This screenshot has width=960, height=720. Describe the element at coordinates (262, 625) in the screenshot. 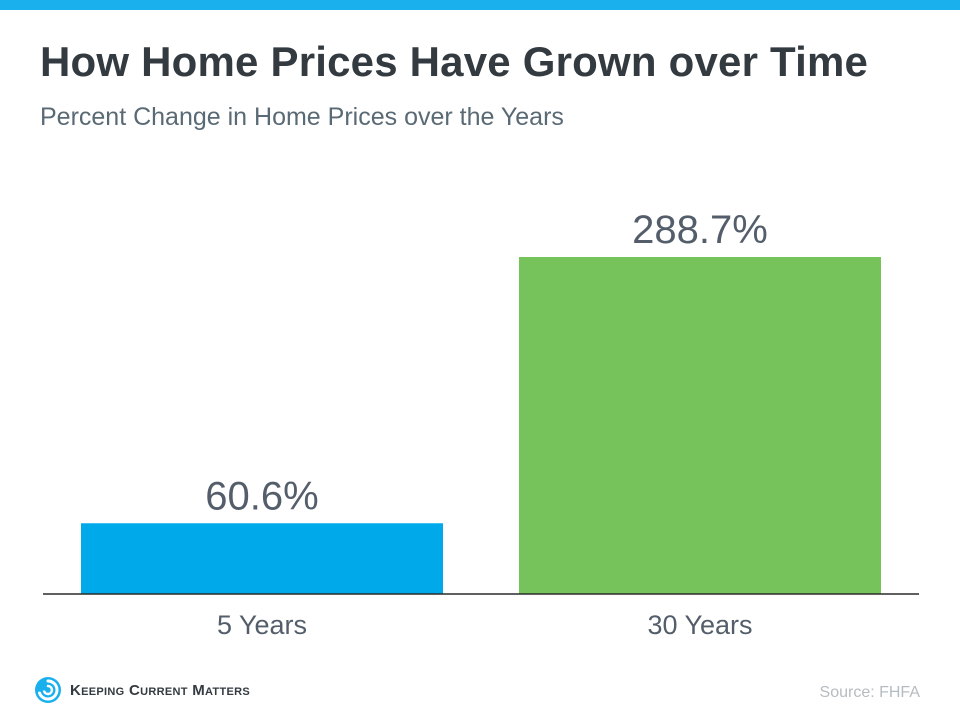

I see `category-label: 5 Years` at that location.